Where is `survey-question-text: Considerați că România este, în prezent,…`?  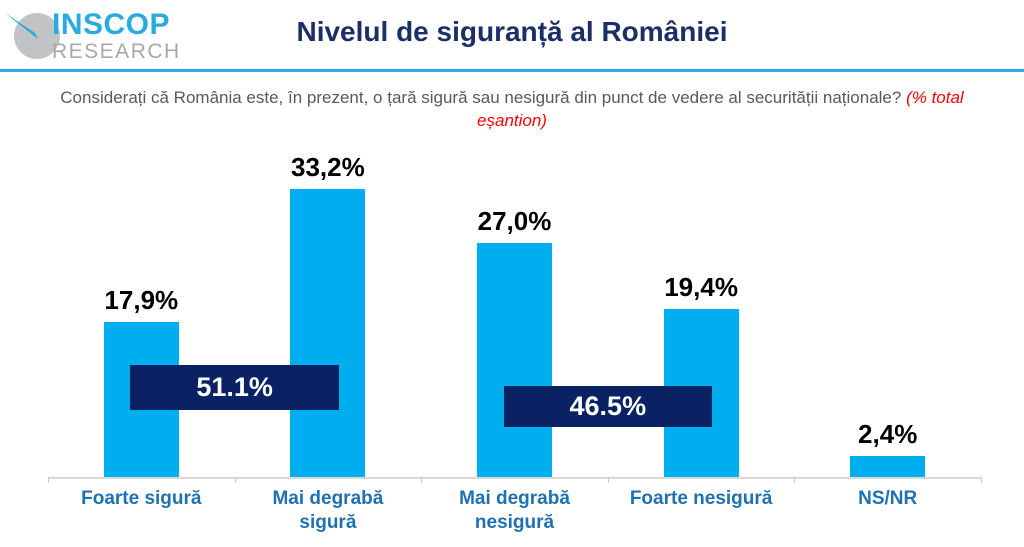
survey-question-text: Considerați că România este, în prezent,… is located at coordinates (481, 97).